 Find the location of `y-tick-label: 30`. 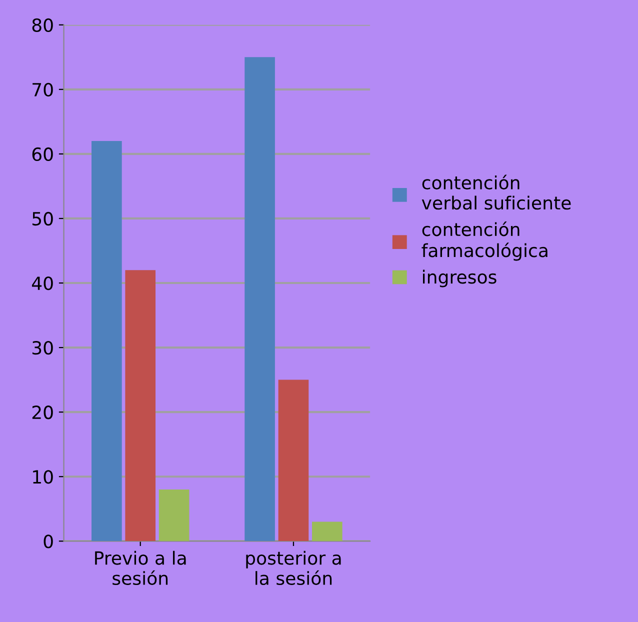

y-tick-label: 30 is located at coordinates (42, 348).